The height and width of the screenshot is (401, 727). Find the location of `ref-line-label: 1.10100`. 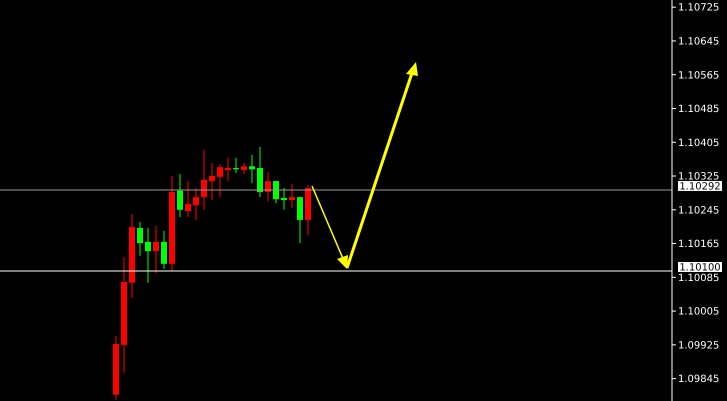

ref-line-label: 1.10100 is located at coordinates (700, 268).